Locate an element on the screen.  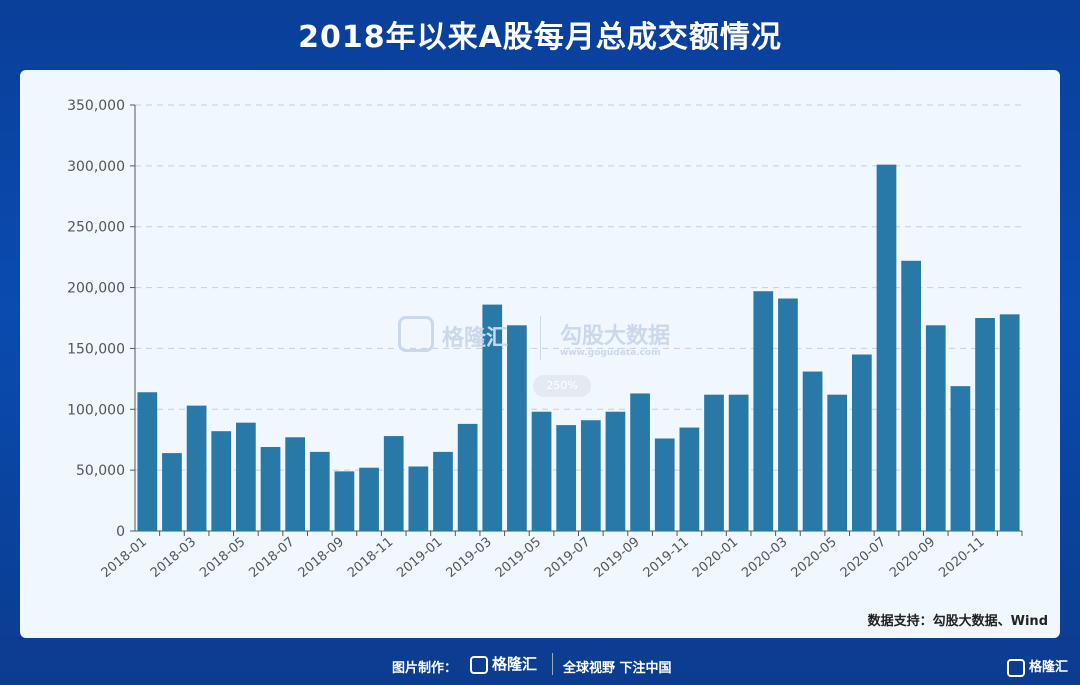
footer-logo: 格隆汇 is located at coordinates (503, 663).